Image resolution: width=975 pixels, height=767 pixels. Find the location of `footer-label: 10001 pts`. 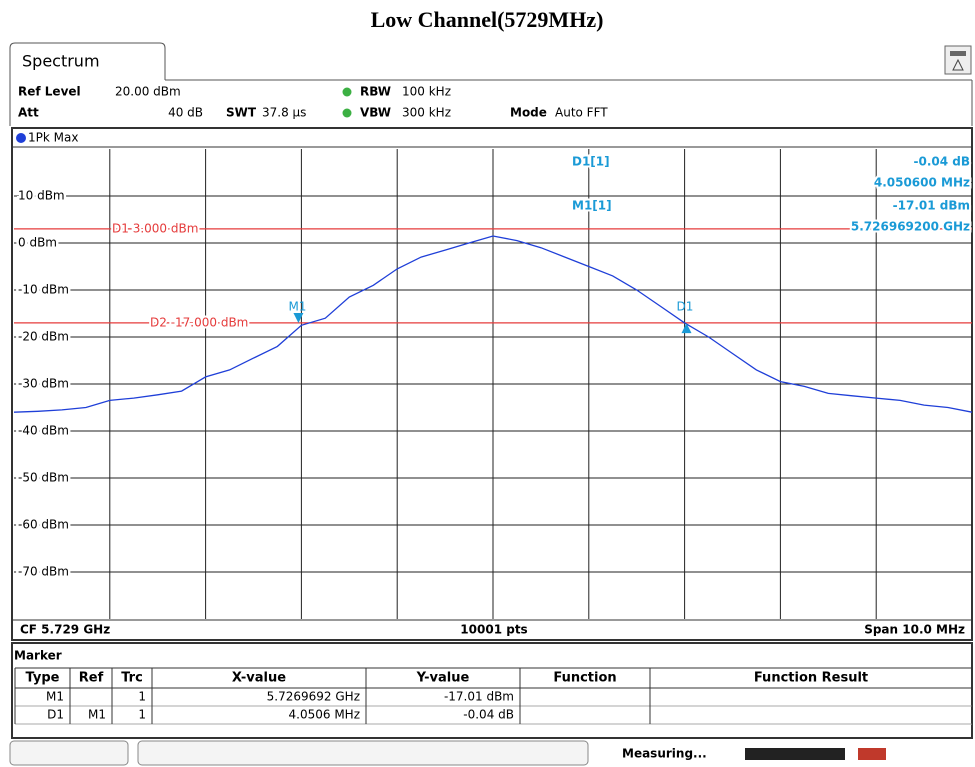

footer-label: 10001 pts is located at coordinates (493, 630).